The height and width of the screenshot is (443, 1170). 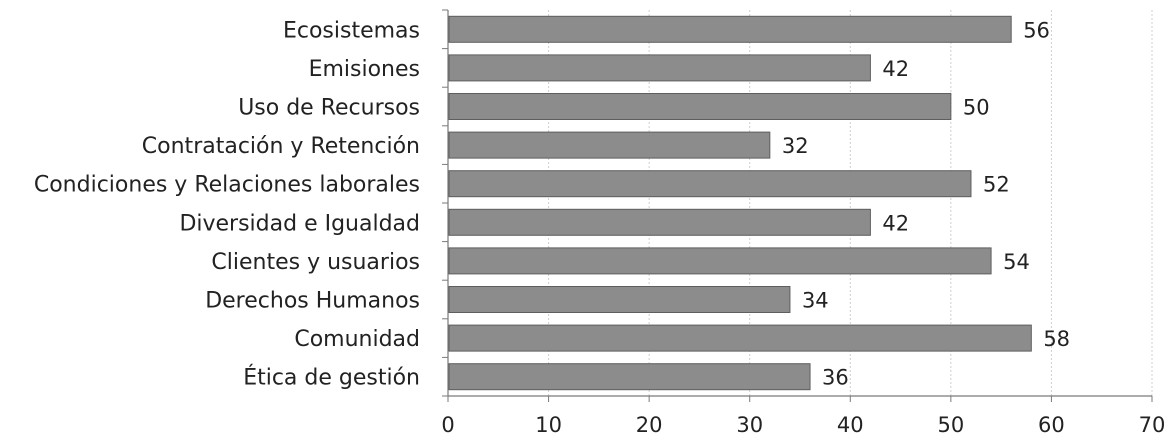 I want to click on x-tick-label: 30, so click(x=749, y=425).